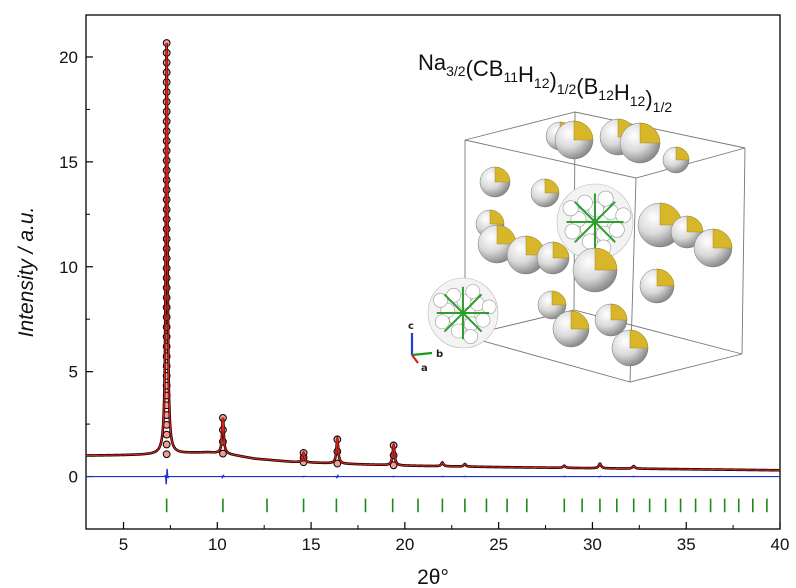 Image resolution: width=796 pixels, height=588 pixels. What do you see at coordinates (217, 544) in the screenshot?
I see `x-tick-label: 10` at bounding box center [217, 544].